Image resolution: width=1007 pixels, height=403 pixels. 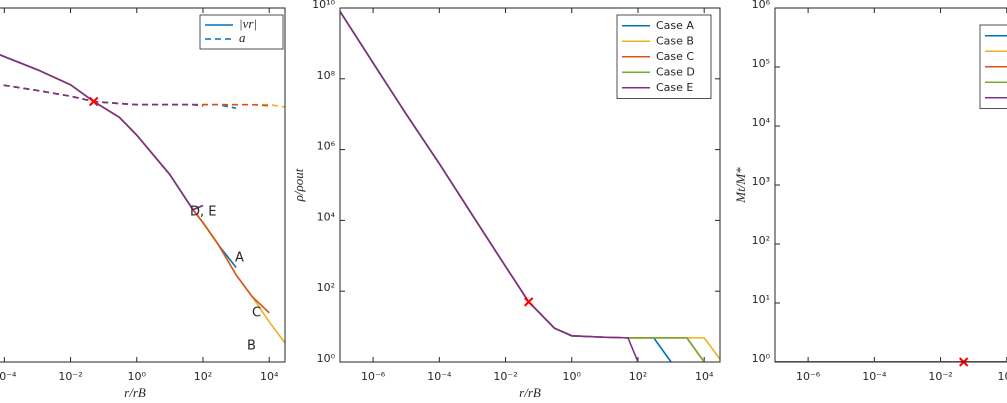 What do you see at coordinates (675, 71) in the screenshot?
I see `legend-label: Case D` at bounding box center [675, 71].